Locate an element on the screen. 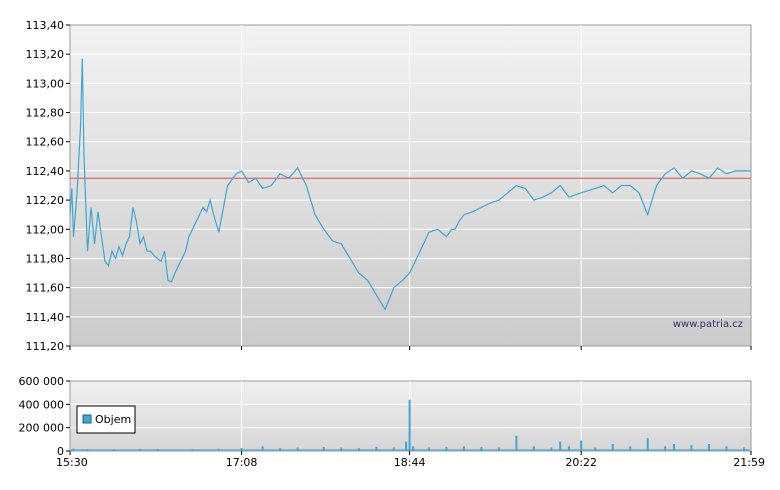 The height and width of the screenshot is (490, 780). volume-baseline is located at coordinates (410, 450).